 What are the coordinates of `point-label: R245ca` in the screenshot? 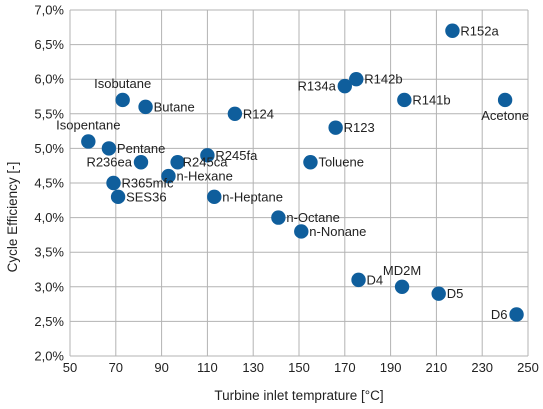 It's located at (206, 162).